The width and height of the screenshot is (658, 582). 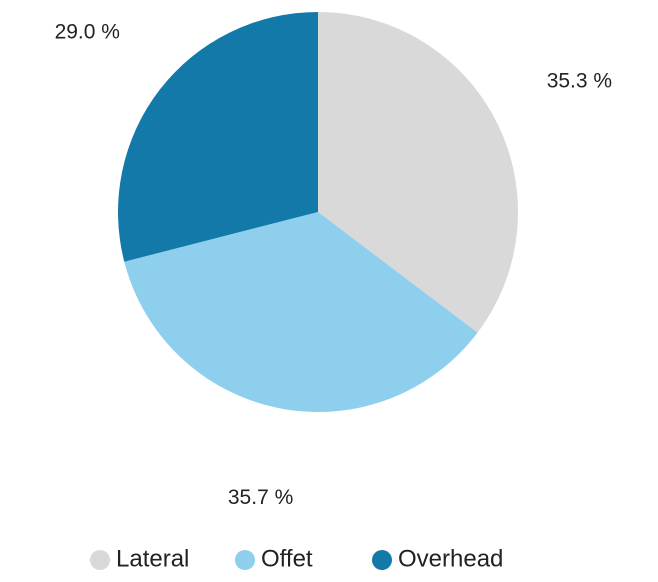 I want to click on value-label: 29.0 %, so click(x=87, y=32).